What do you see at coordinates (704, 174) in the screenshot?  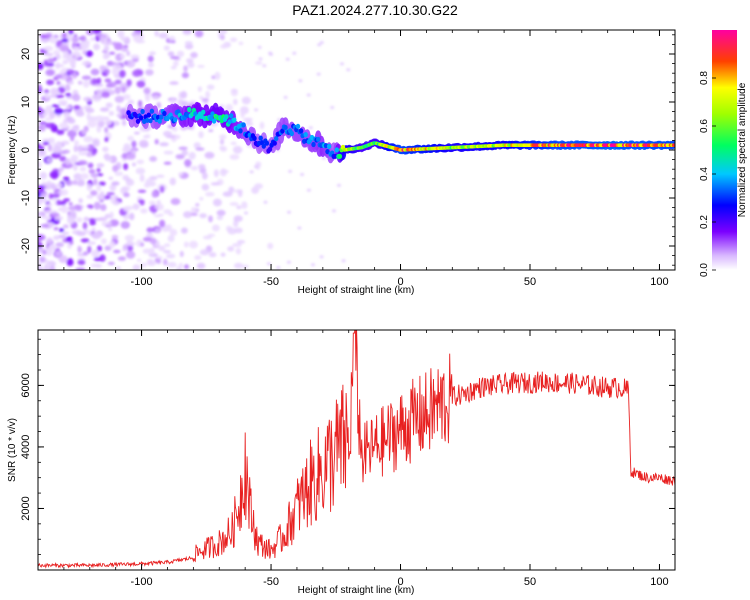 I see `colorbar-tick-label: 0.4` at bounding box center [704, 174].